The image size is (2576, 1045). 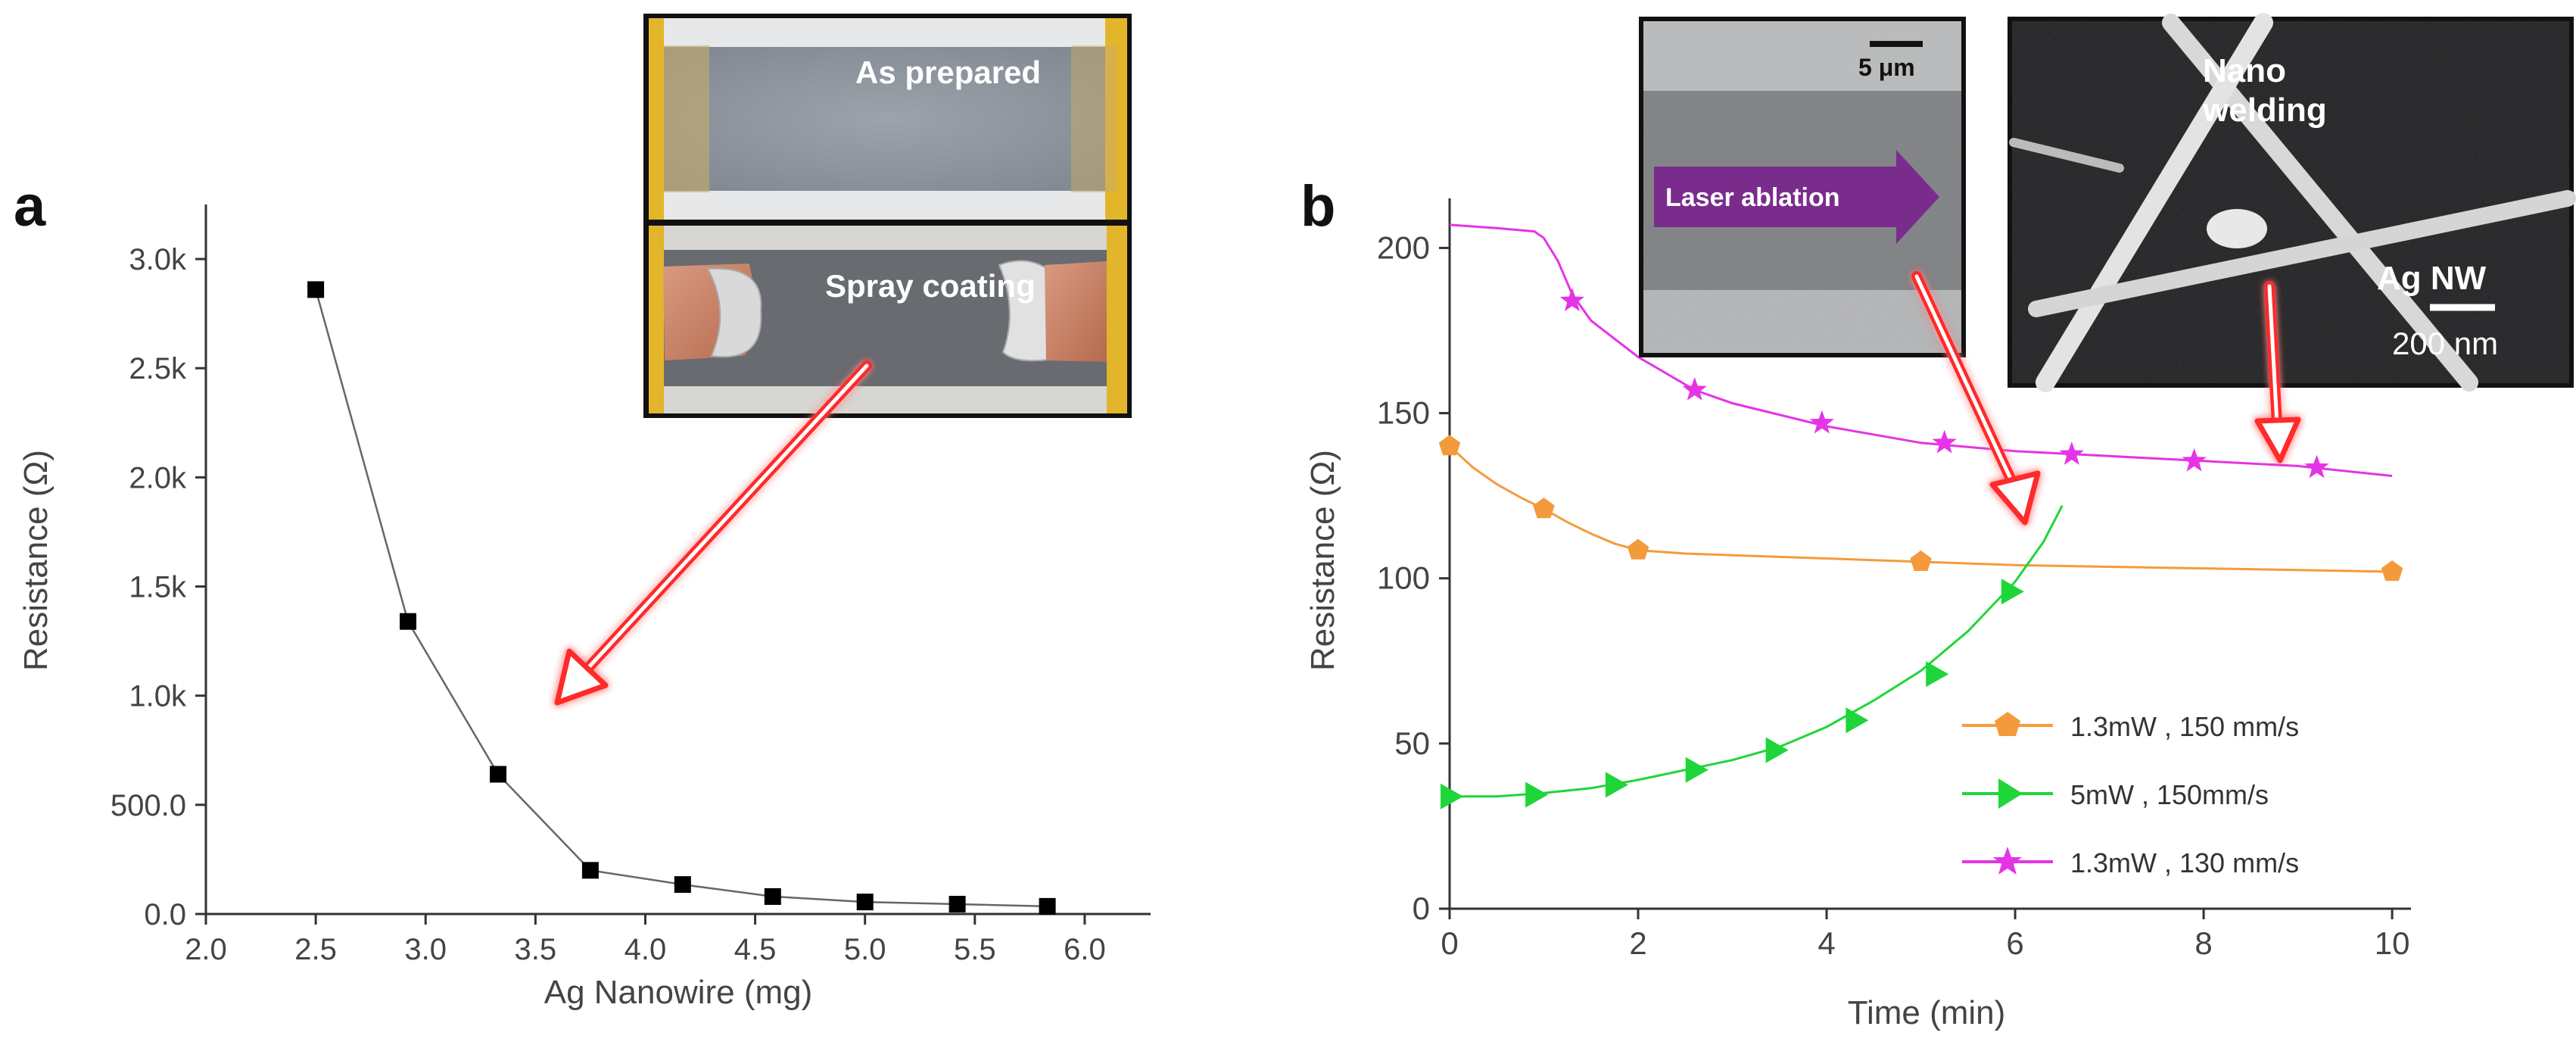 I want to click on x-tick-label: 0, so click(x=1449, y=943).